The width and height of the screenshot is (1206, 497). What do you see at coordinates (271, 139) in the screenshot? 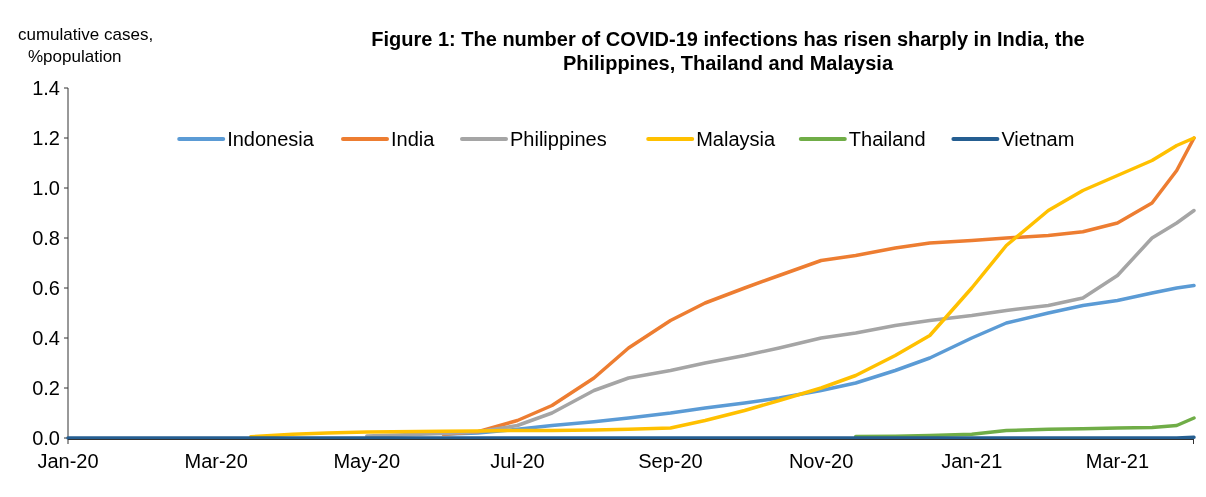
I see `legend-label: Indonesia` at bounding box center [271, 139].